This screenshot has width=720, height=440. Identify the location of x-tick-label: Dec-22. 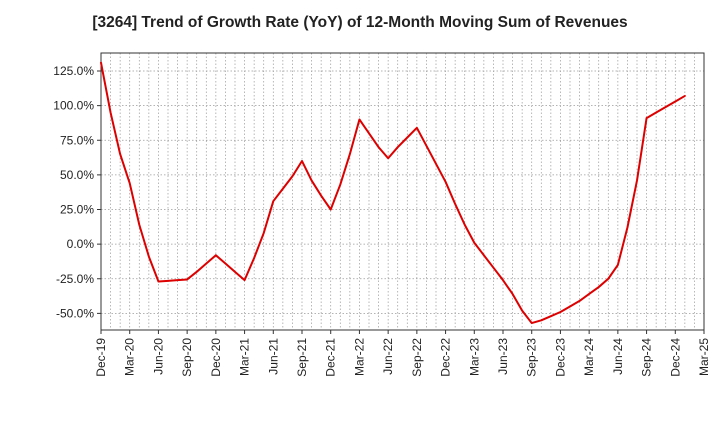
(446, 357).